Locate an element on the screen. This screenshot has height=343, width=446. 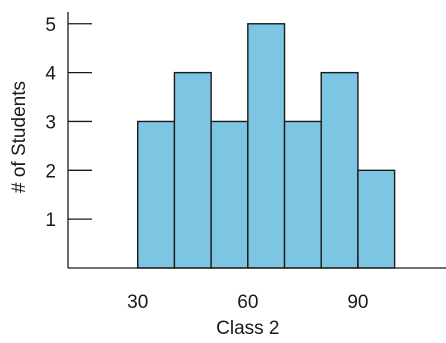
y-tick-label-3: 3 is located at coordinates (50, 122).